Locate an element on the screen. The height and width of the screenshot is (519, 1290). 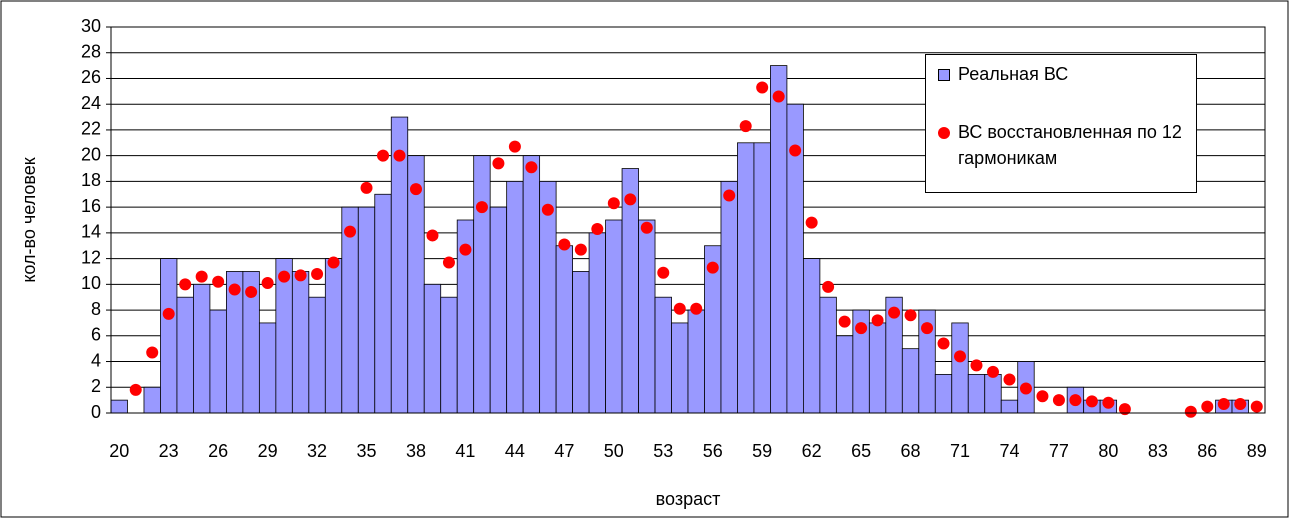
y-tick-label: 12 is located at coordinates (91, 257).